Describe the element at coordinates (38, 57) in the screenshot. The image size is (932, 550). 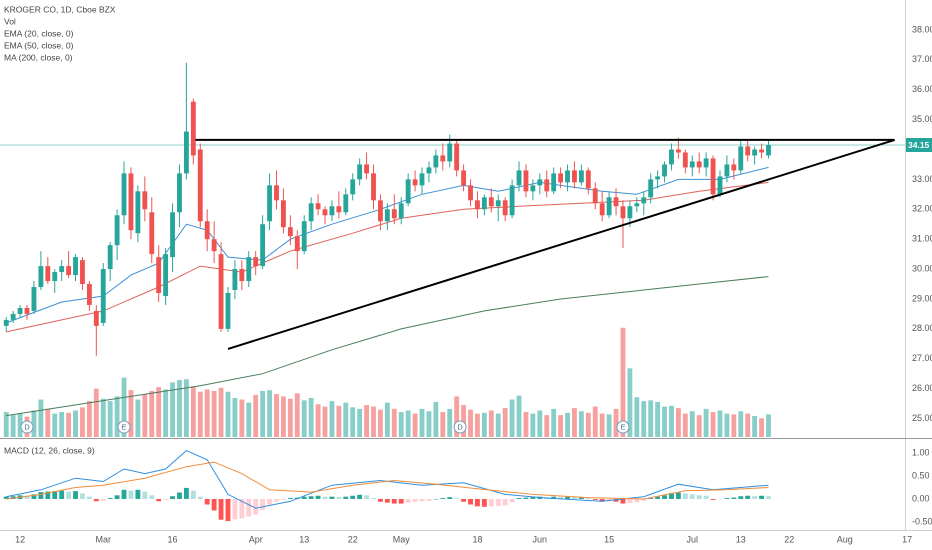
I see `legend-entry: MA (200, close, 0)` at that location.